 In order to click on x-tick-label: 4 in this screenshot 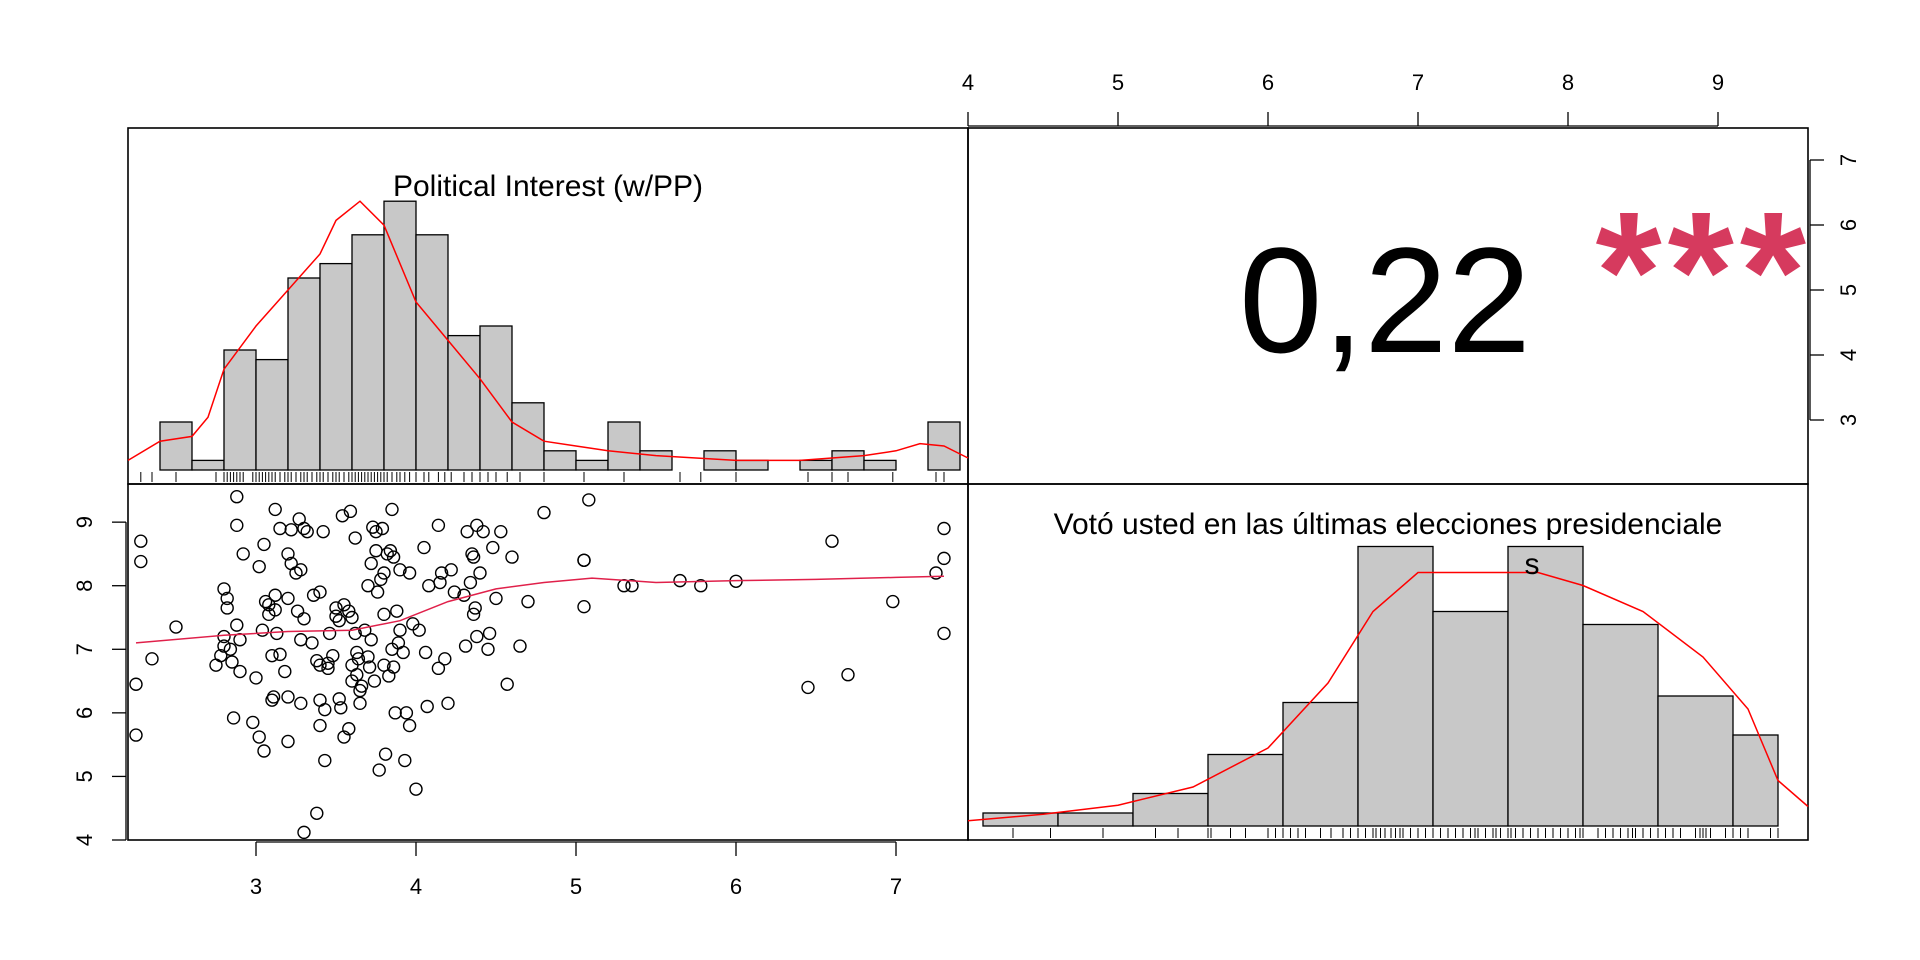, I will do `click(968, 82)`.